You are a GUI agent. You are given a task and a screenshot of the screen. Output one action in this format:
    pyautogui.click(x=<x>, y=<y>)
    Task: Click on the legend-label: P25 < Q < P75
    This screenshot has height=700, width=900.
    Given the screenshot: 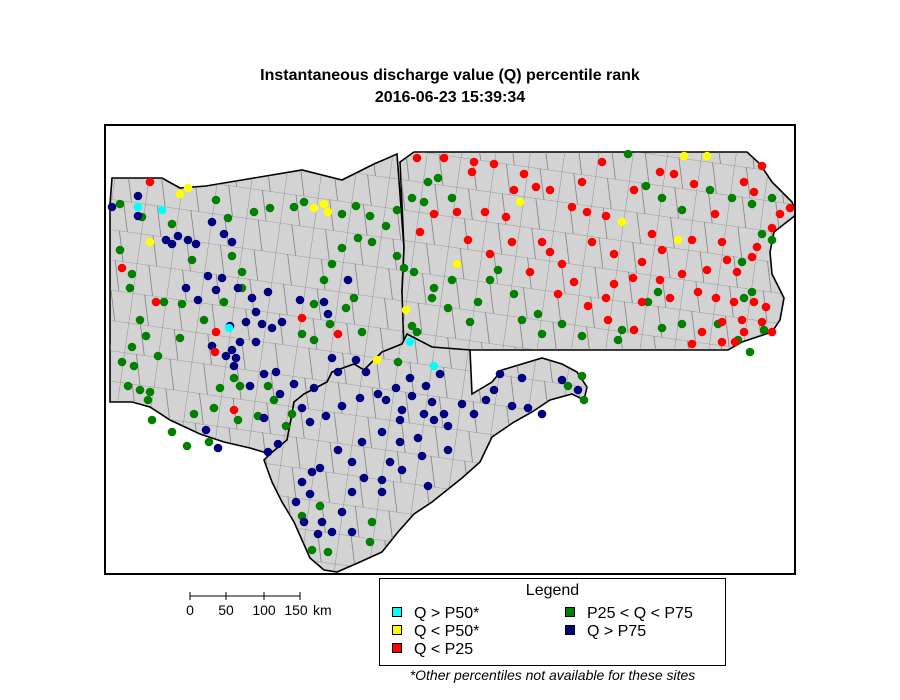 What is the action you would take?
    pyautogui.click(x=640, y=613)
    